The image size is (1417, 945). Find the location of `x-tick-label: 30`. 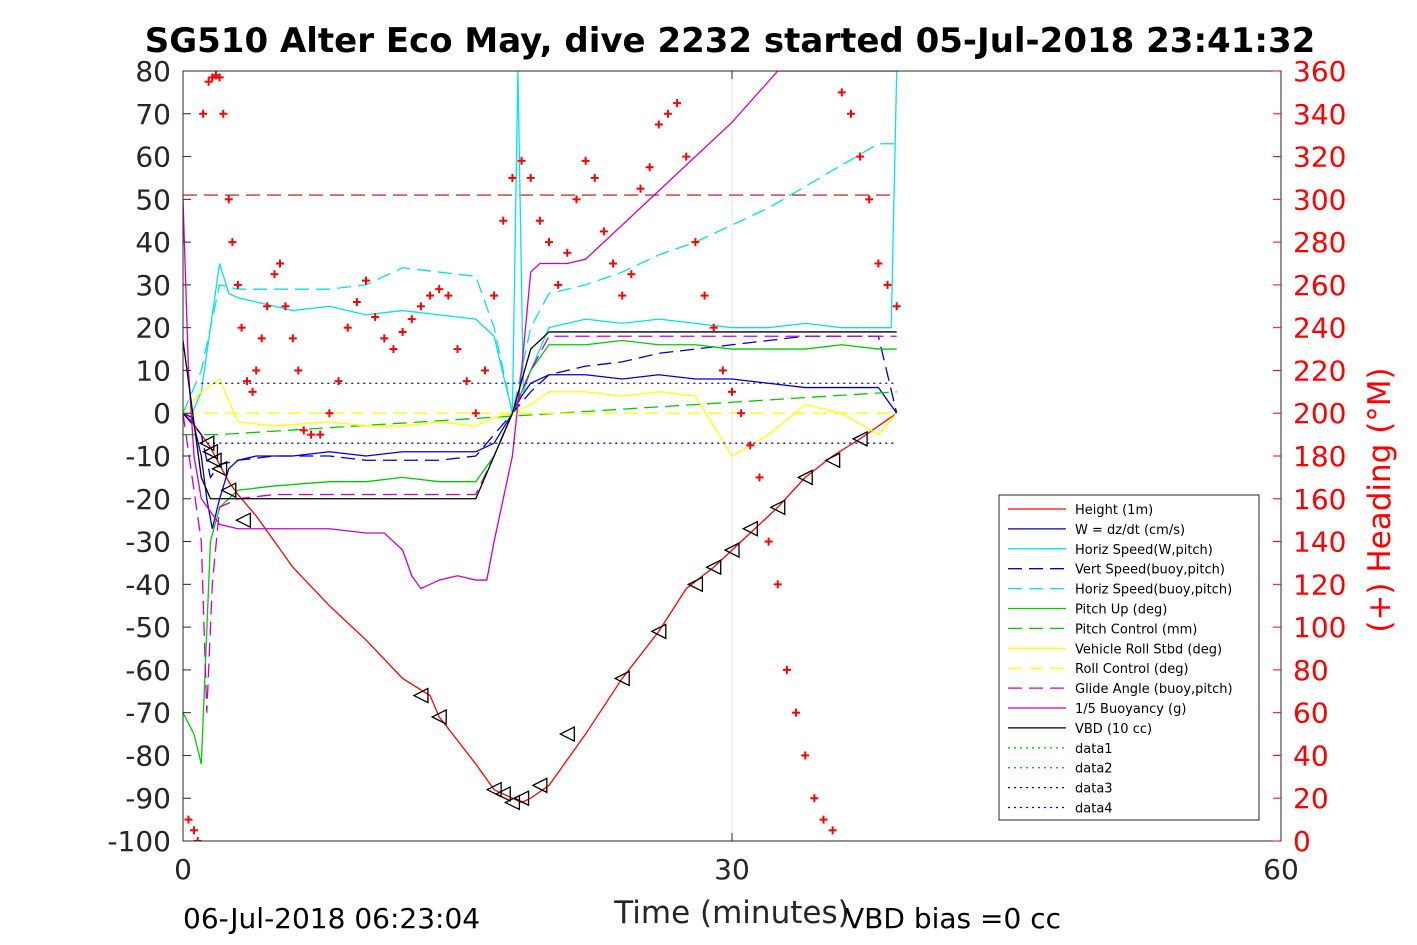

x-tick-label: 30 is located at coordinates (732, 869).